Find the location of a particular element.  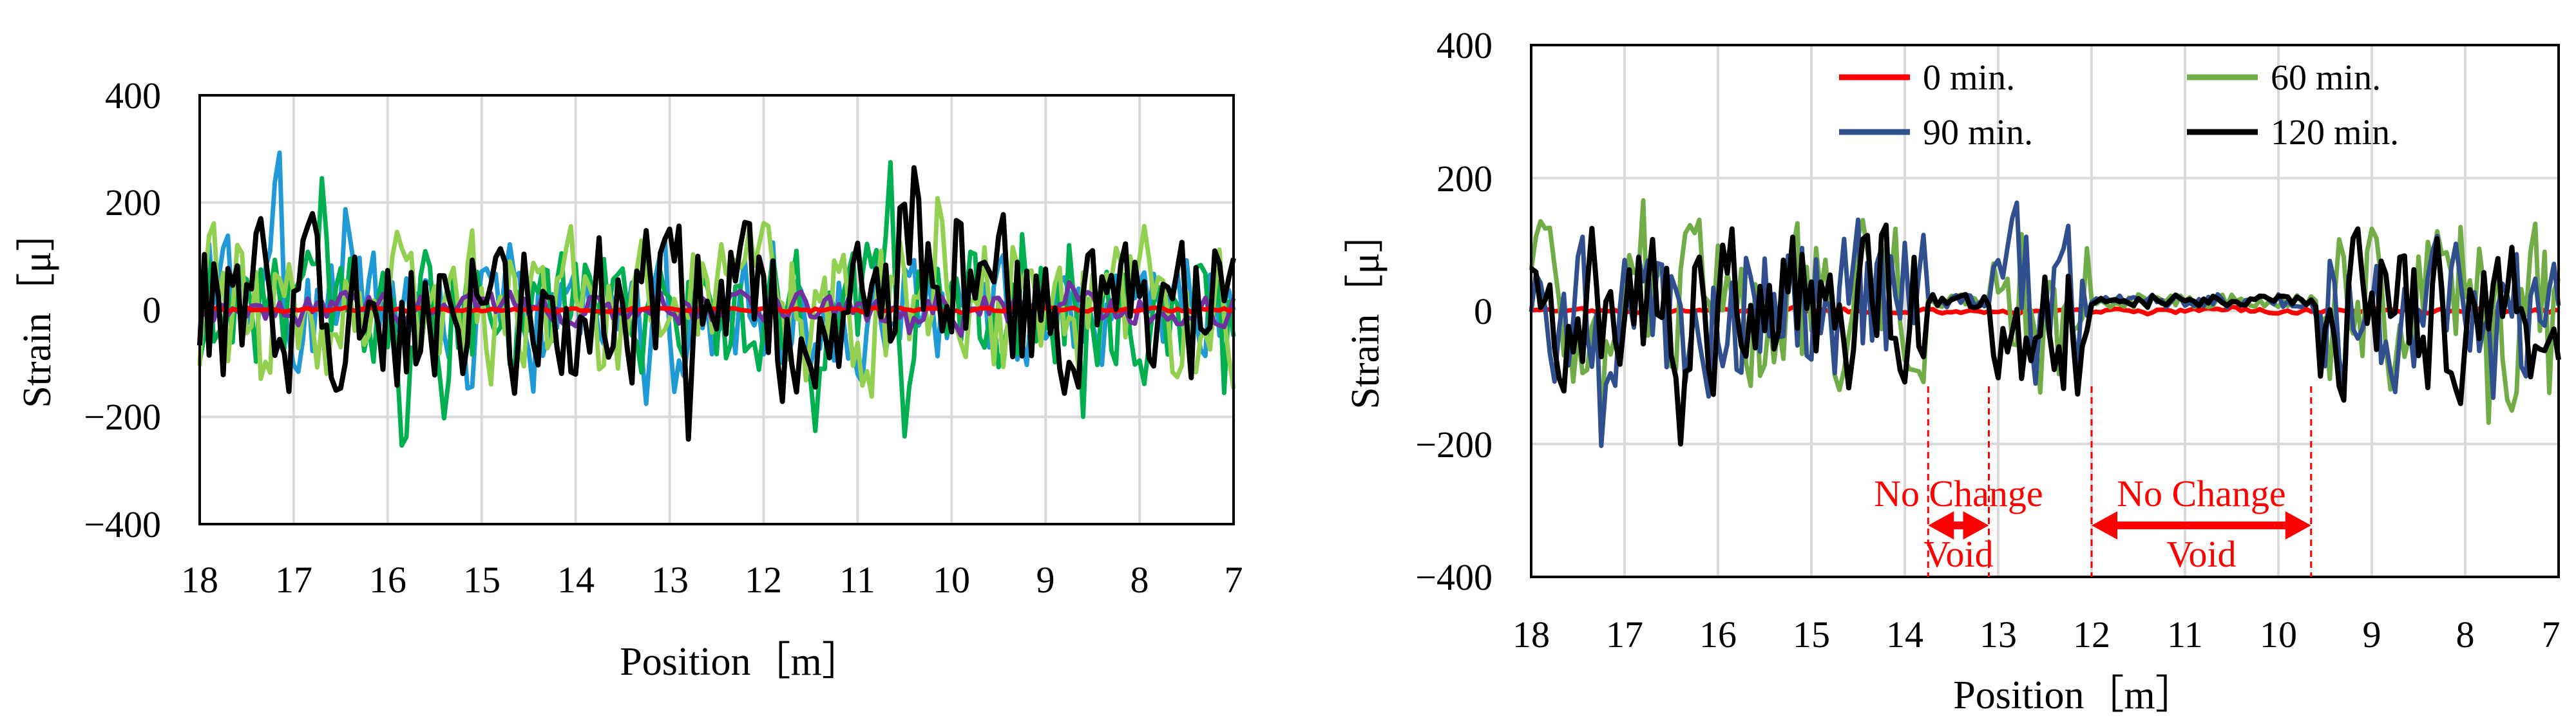

legend-entry-60-min: 60 min. is located at coordinates (2284, 78).